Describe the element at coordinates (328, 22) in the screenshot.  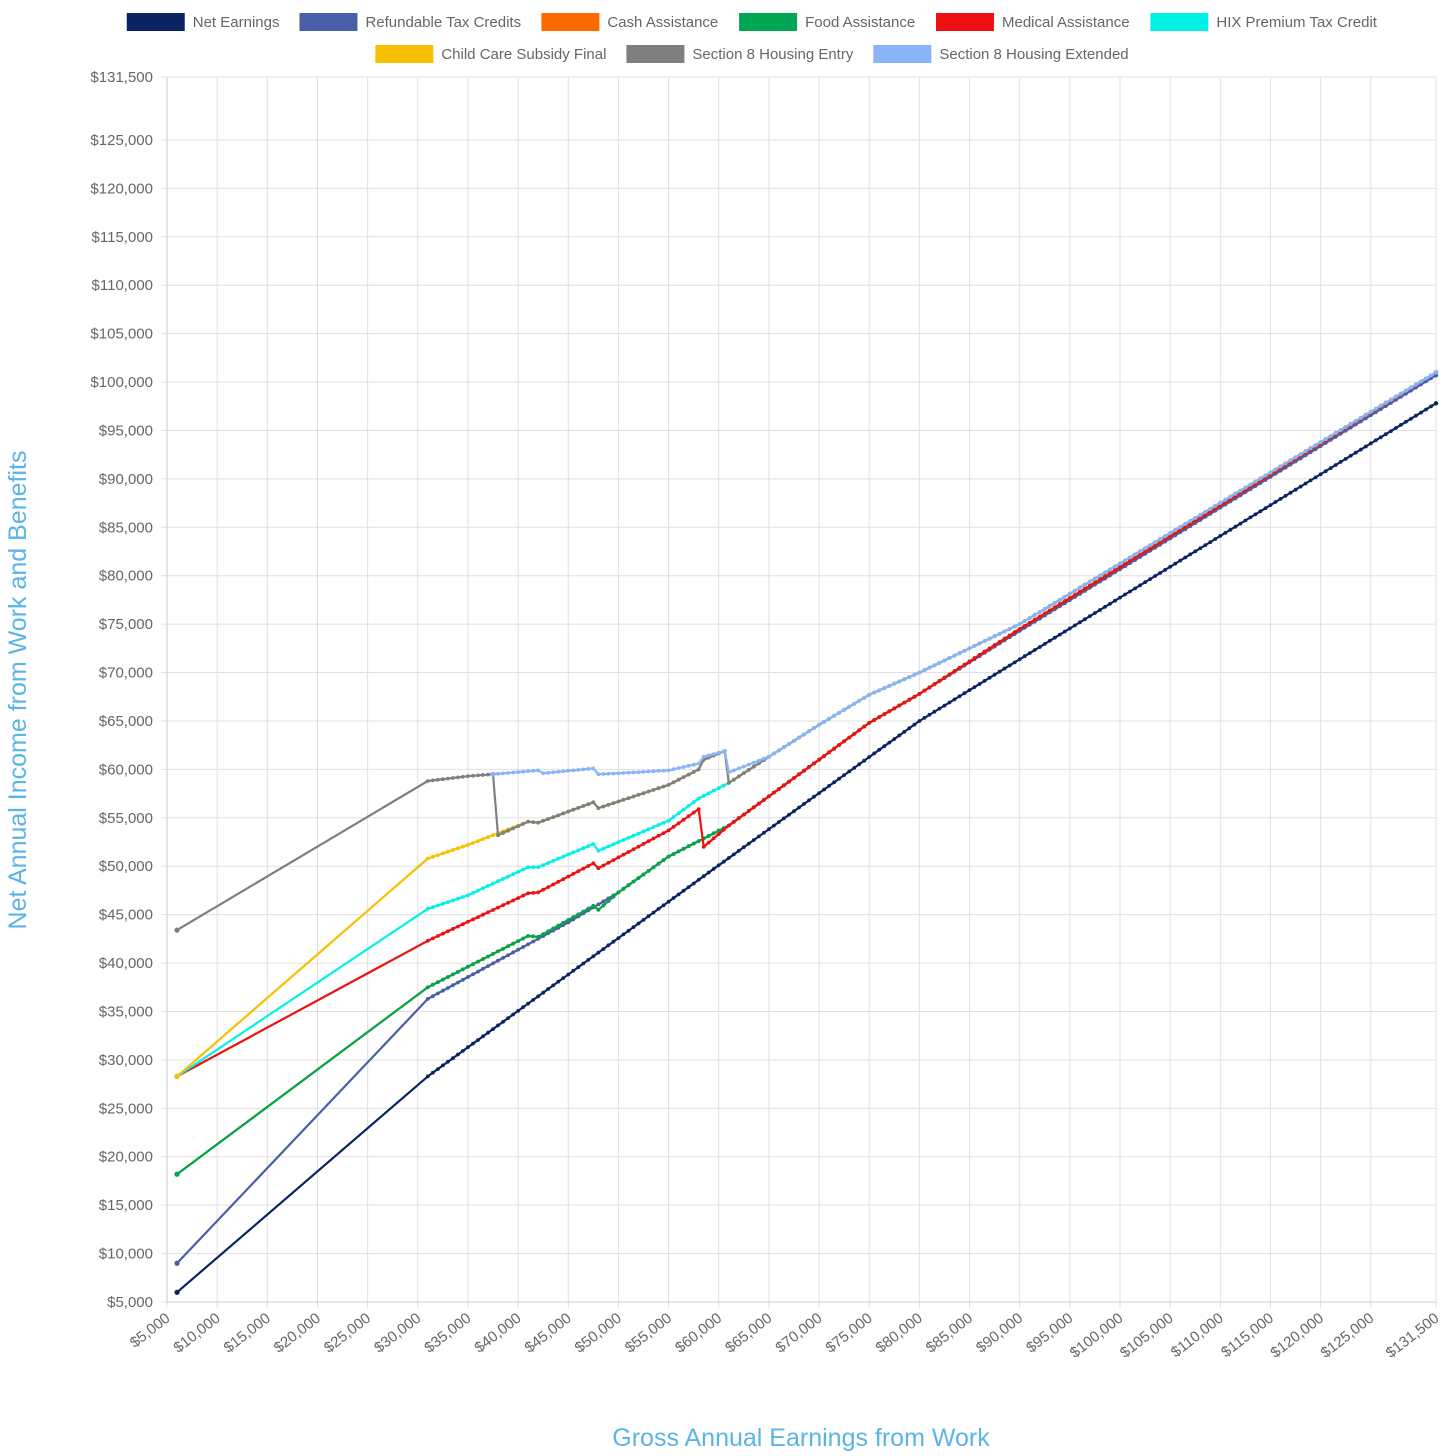
I see `legend-swatch` at that location.